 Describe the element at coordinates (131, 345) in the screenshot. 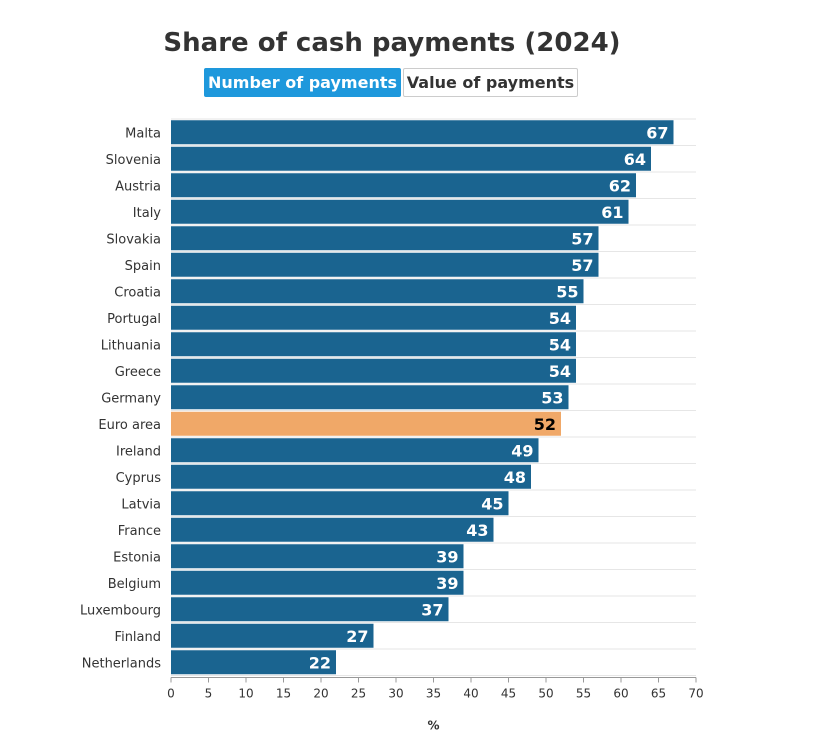

I see `category-label: Lithuania` at that location.